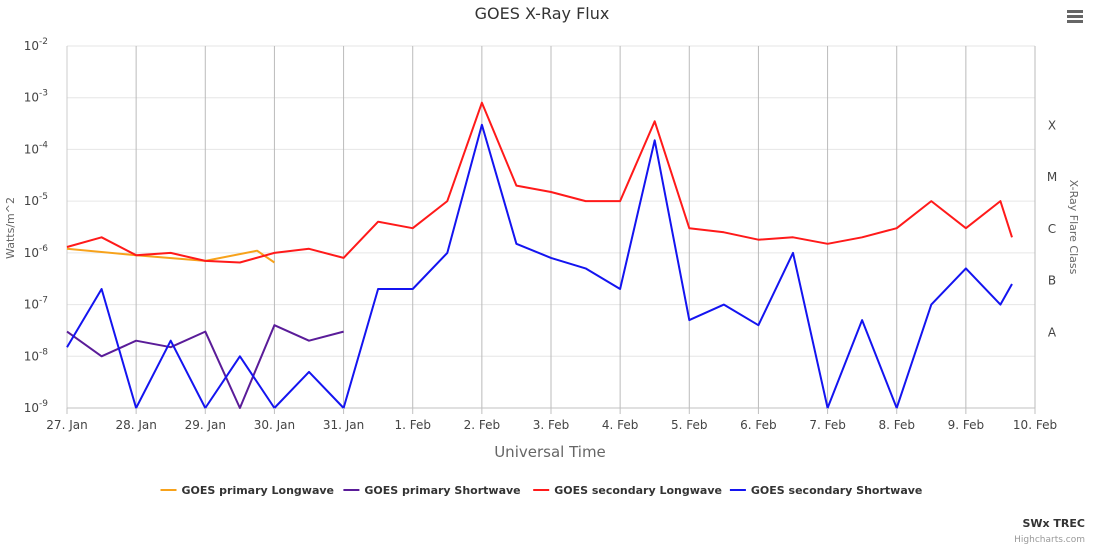 The height and width of the screenshot is (547, 1093). What do you see at coordinates (43, 249) in the screenshot?
I see `y-tick-exponent: -6` at bounding box center [43, 249].